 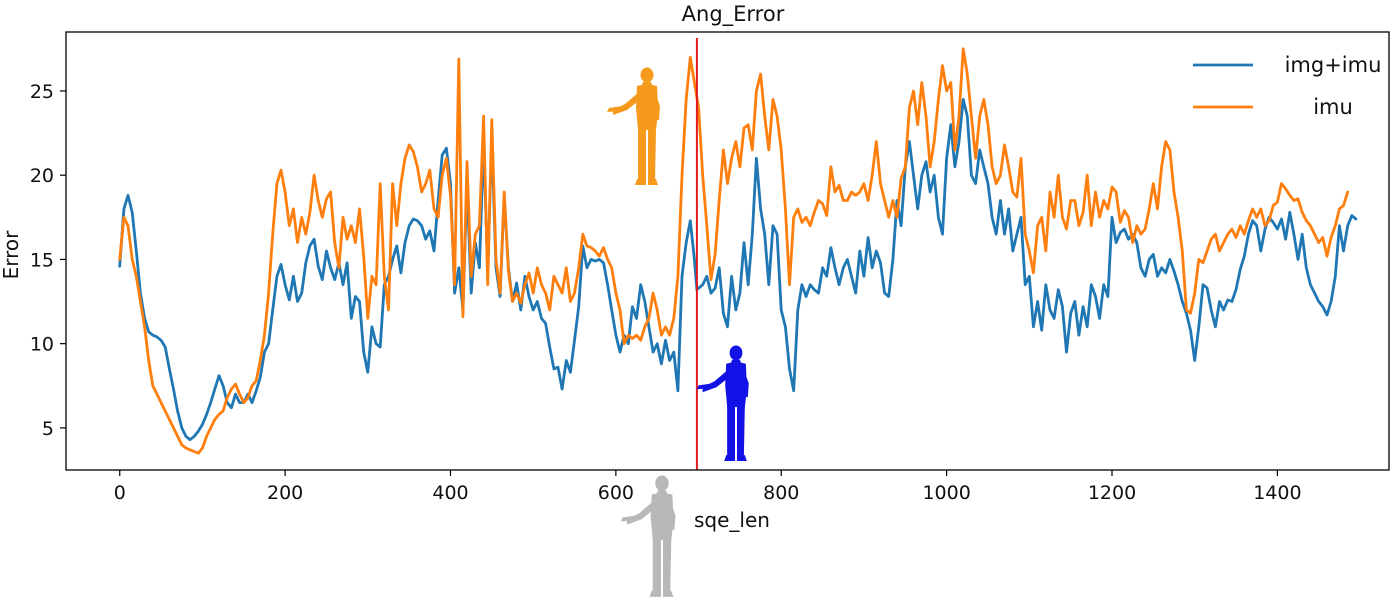 I want to click on orange-human-figure, so click(x=633, y=126).